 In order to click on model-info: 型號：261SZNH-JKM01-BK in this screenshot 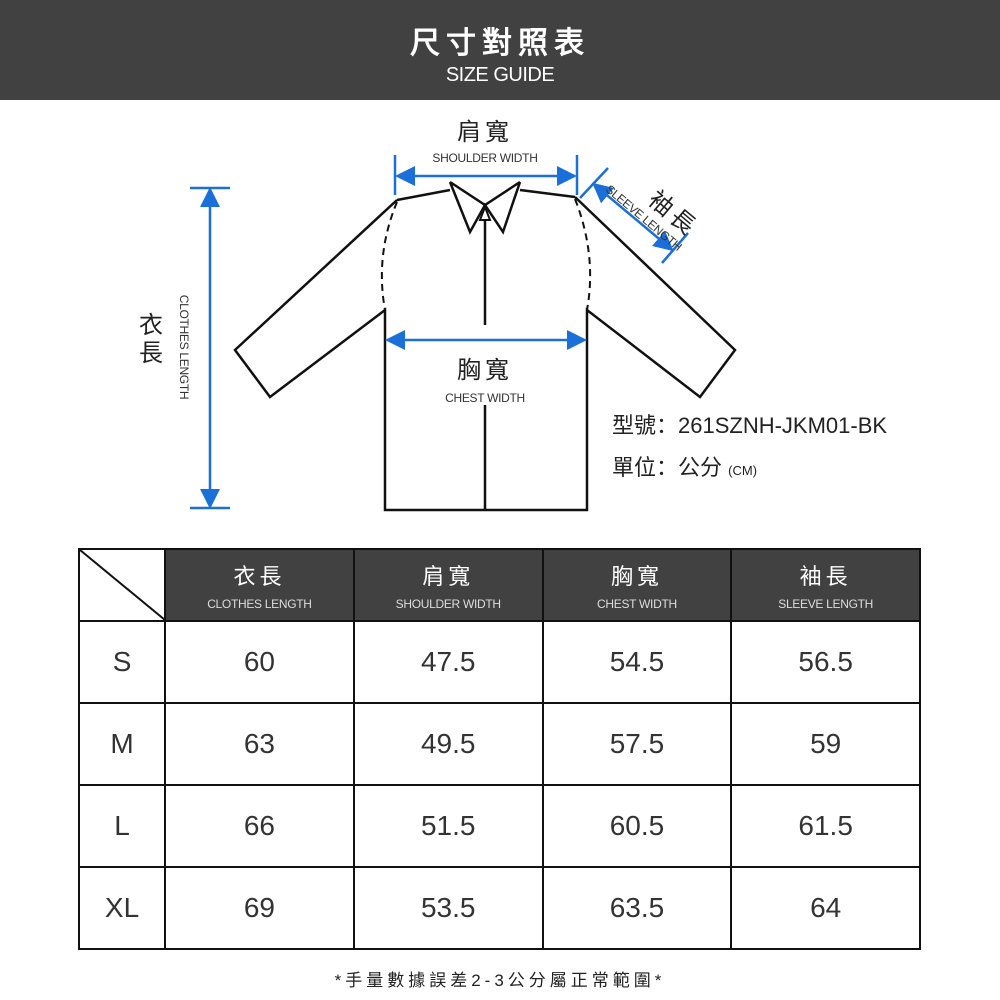, I will do `click(749, 424)`.